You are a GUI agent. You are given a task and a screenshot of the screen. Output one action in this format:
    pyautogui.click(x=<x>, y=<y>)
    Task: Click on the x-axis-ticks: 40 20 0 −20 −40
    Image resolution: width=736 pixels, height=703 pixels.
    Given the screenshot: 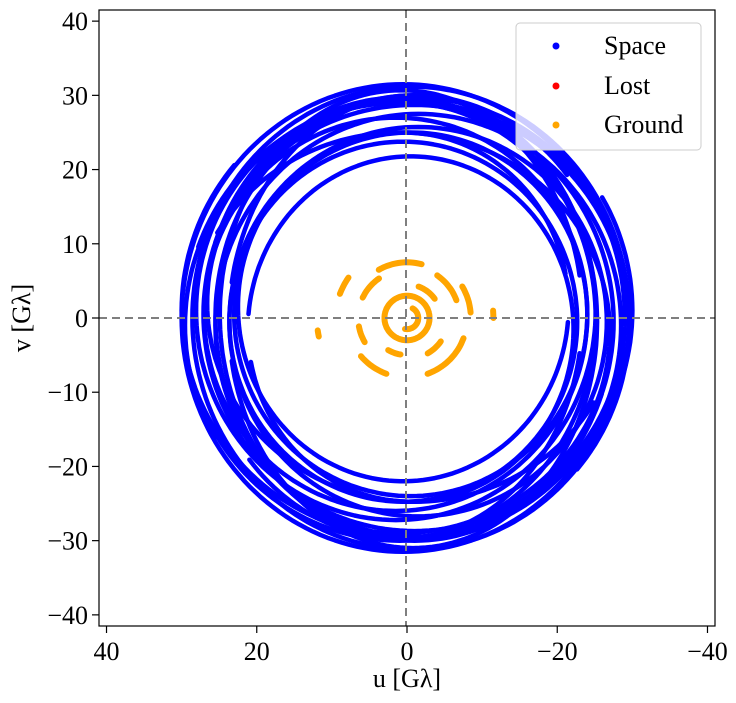 What is the action you would take?
    pyautogui.click(x=411, y=646)
    